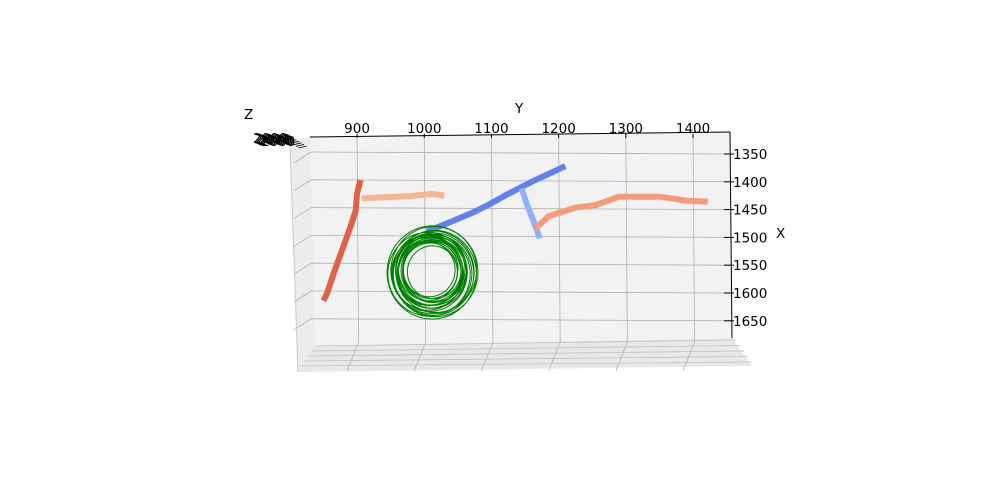 This screenshot has height=500, width=1000. I want to click on z-tick-label: 2000, so click(278, 142).